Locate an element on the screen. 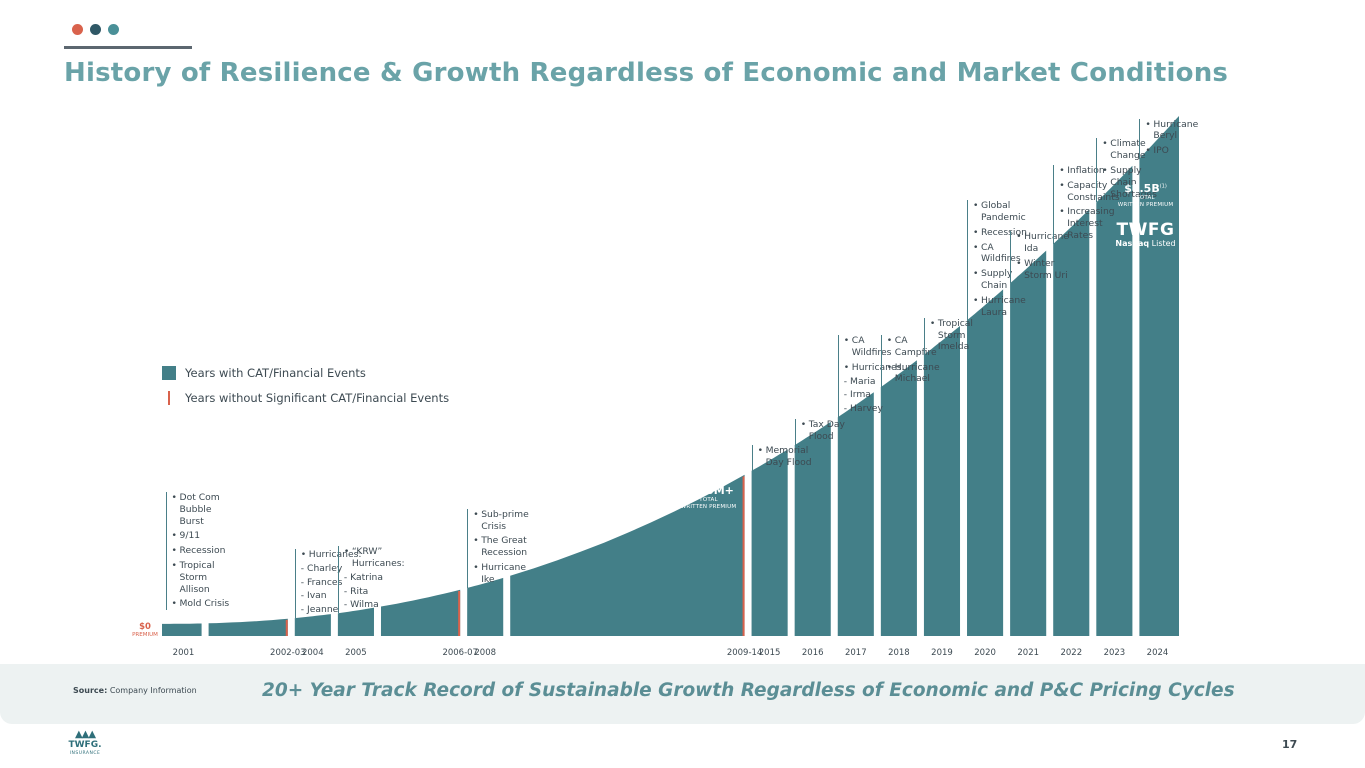 Image resolution: width=1365 pixels, height=768 pixels. annotation-item: - Frances is located at coordinates (332, 583).